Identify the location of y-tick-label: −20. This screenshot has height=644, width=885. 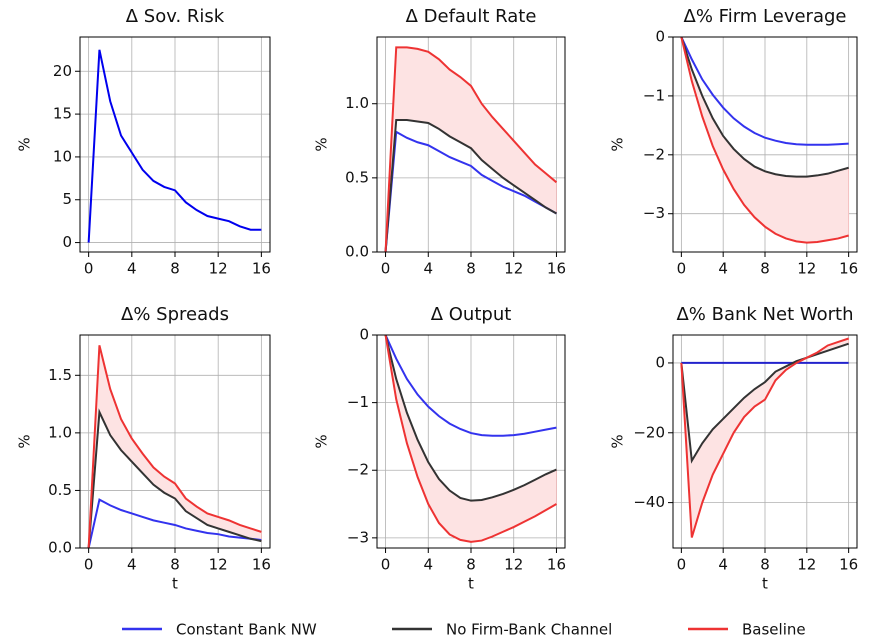
(649, 432).